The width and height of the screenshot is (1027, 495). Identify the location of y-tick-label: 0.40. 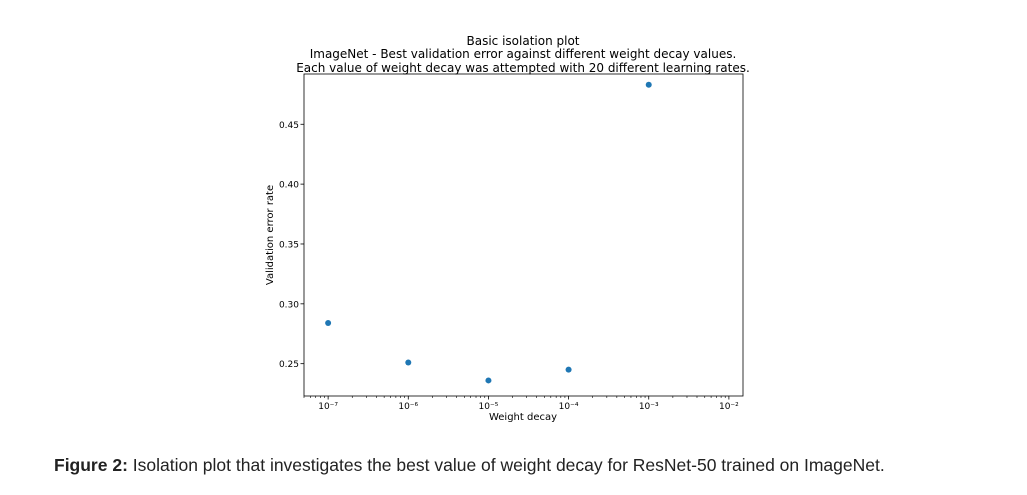
(289, 186).